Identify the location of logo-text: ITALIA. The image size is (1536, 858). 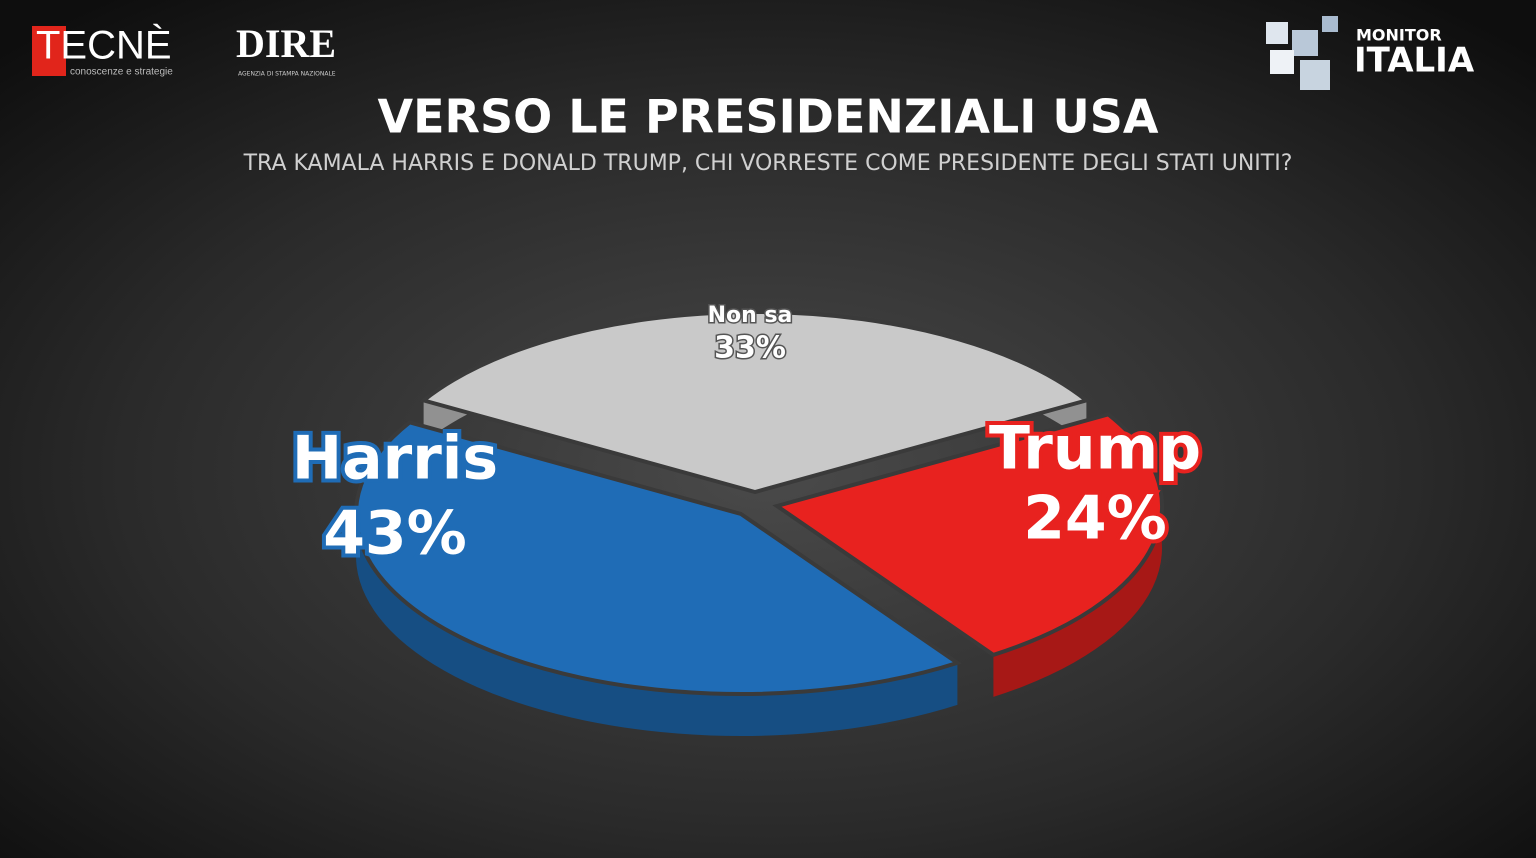
(1414, 61).